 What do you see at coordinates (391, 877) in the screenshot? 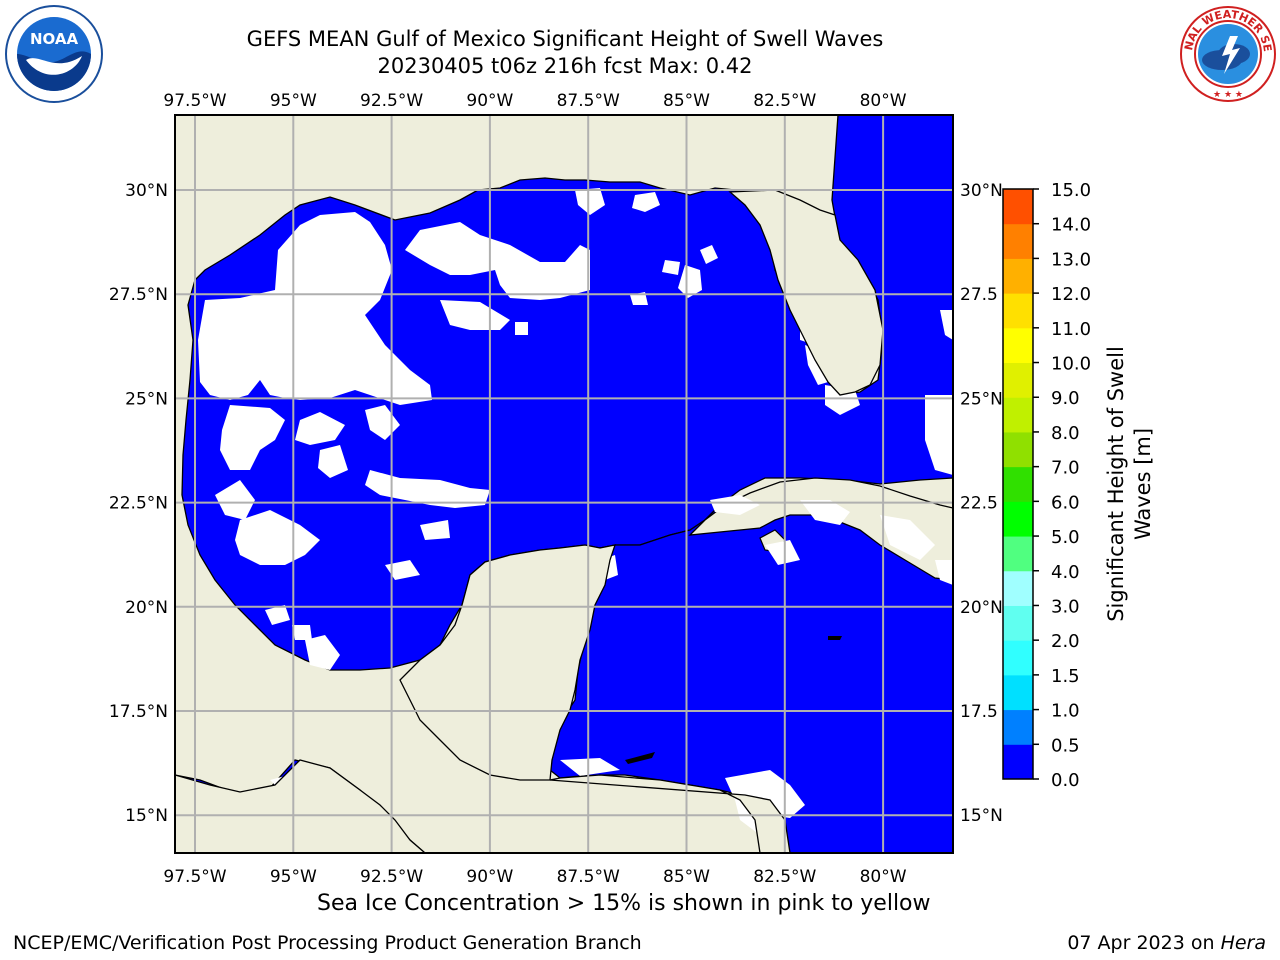
I see `lon-tick-bottom: 92.5°W` at bounding box center [391, 877].